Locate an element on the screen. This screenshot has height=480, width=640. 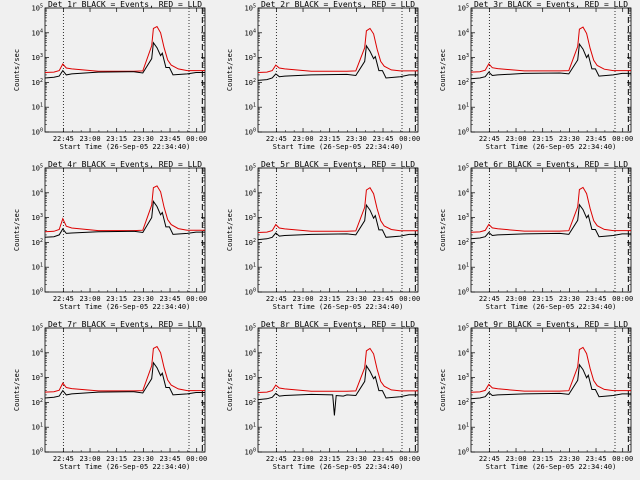
panel-title: Det 1r BLACK = Events, RED = LLD is located at coordinates (125, 4).